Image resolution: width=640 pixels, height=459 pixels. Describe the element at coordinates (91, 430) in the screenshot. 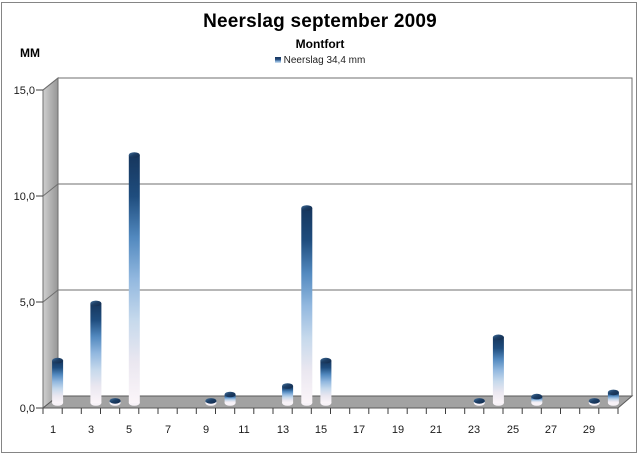

I see `x-axis-label: 3` at that location.